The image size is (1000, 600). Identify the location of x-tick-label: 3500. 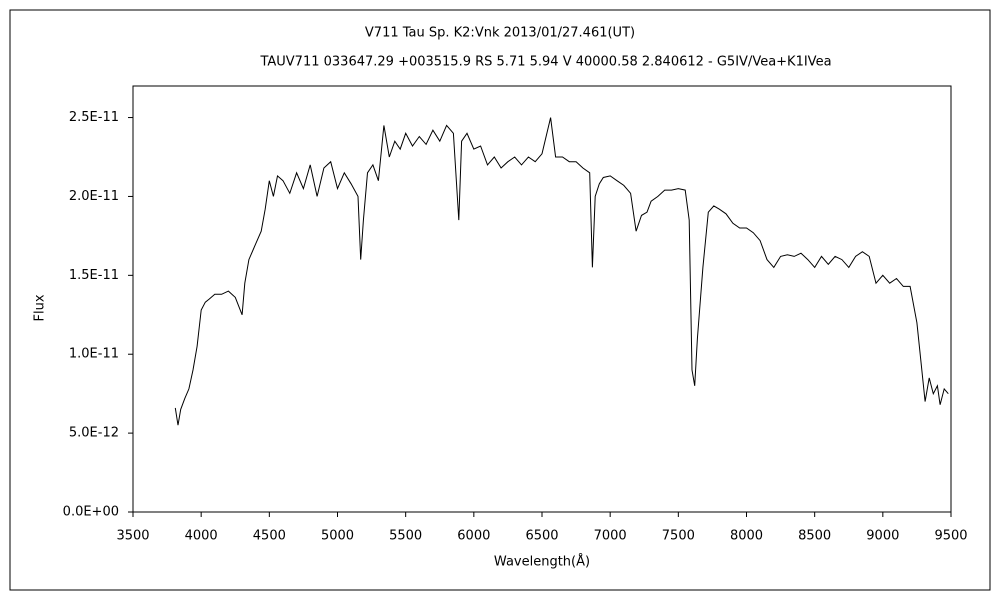
(132, 536).